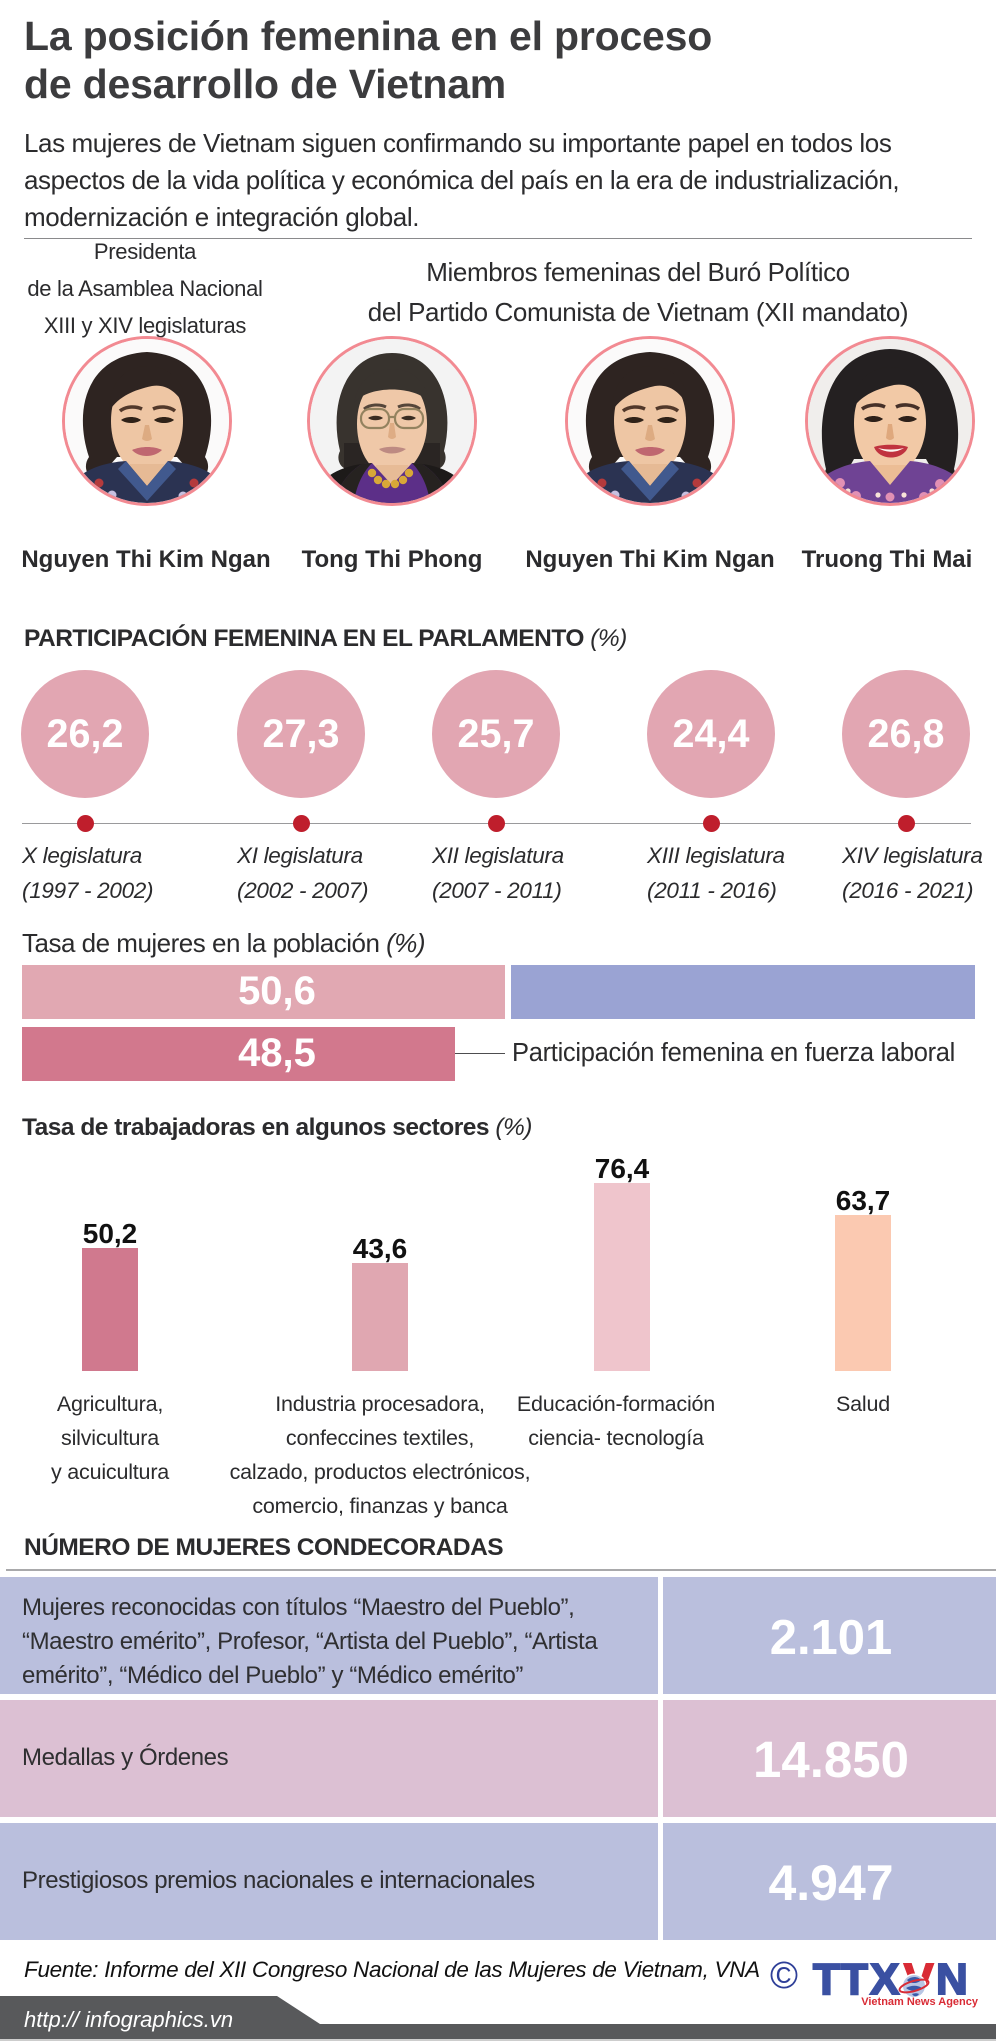 The image size is (996, 2044). Describe the element at coordinates (952, 1979) in the screenshot. I see `svg-text: N` at that location.